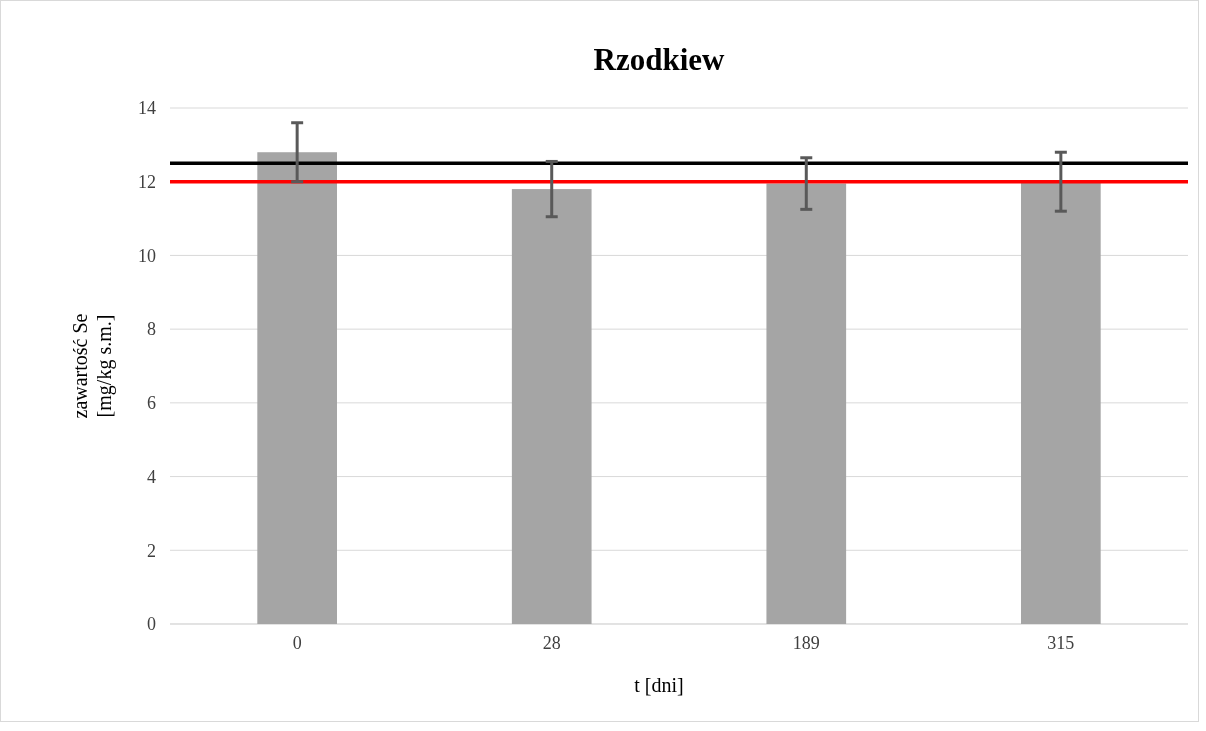  What do you see at coordinates (147, 255) in the screenshot?
I see `y-tick-label: 10` at bounding box center [147, 255].